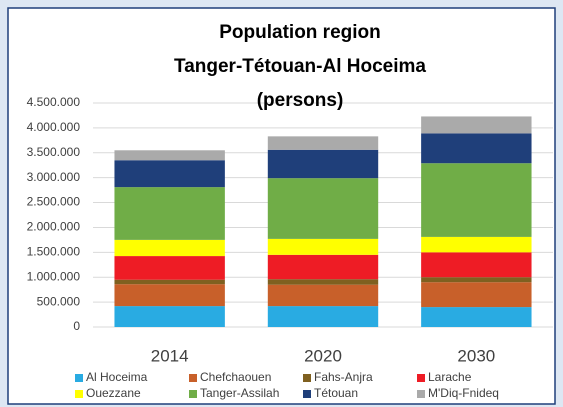 This screenshot has width=563, height=407. I want to click on y-tick-label: 0, so click(76, 326).